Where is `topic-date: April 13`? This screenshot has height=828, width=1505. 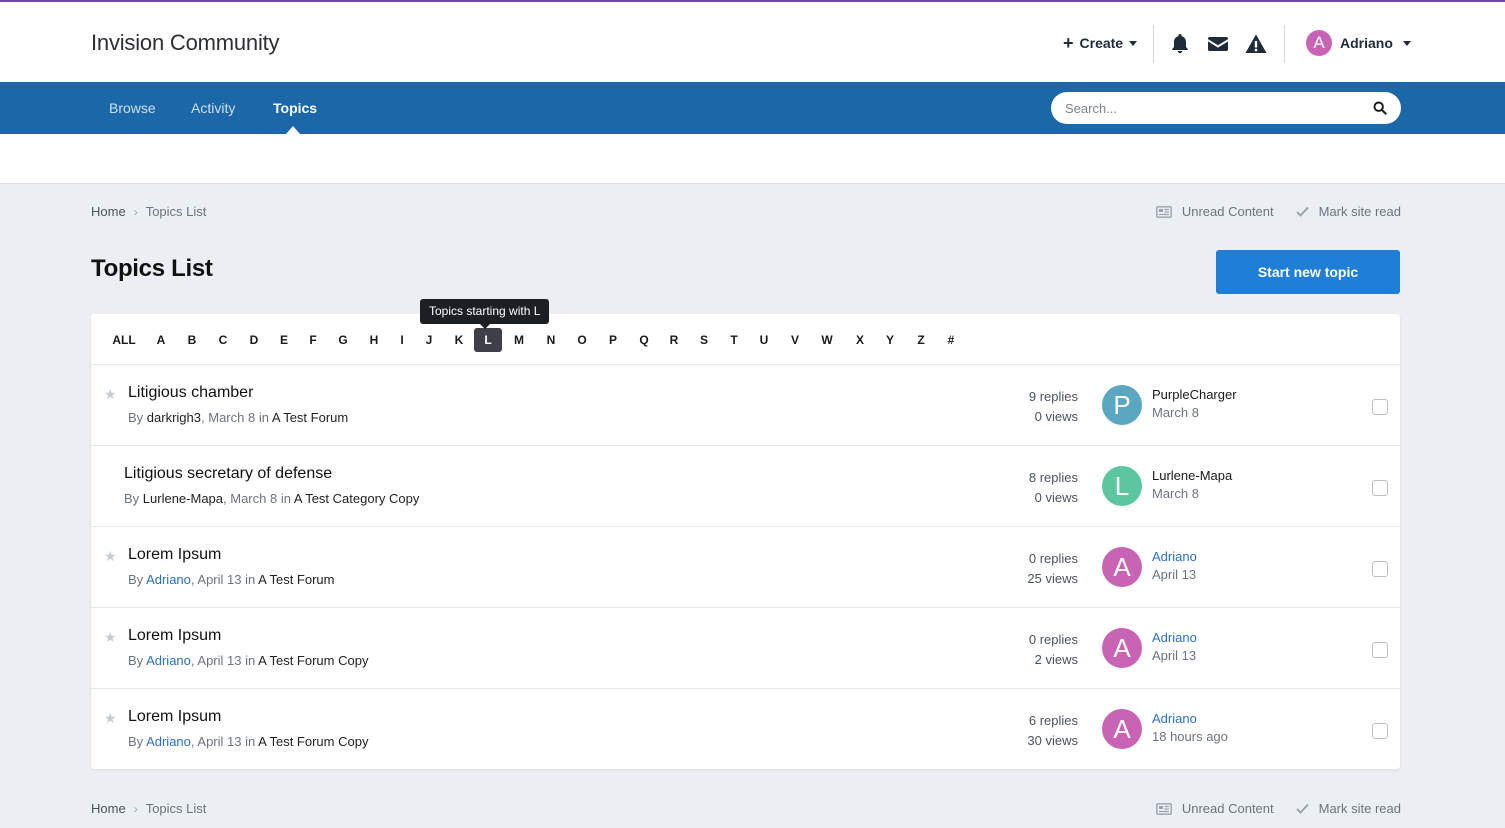 topic-date: April 13 is located at coordinates (219, 741).